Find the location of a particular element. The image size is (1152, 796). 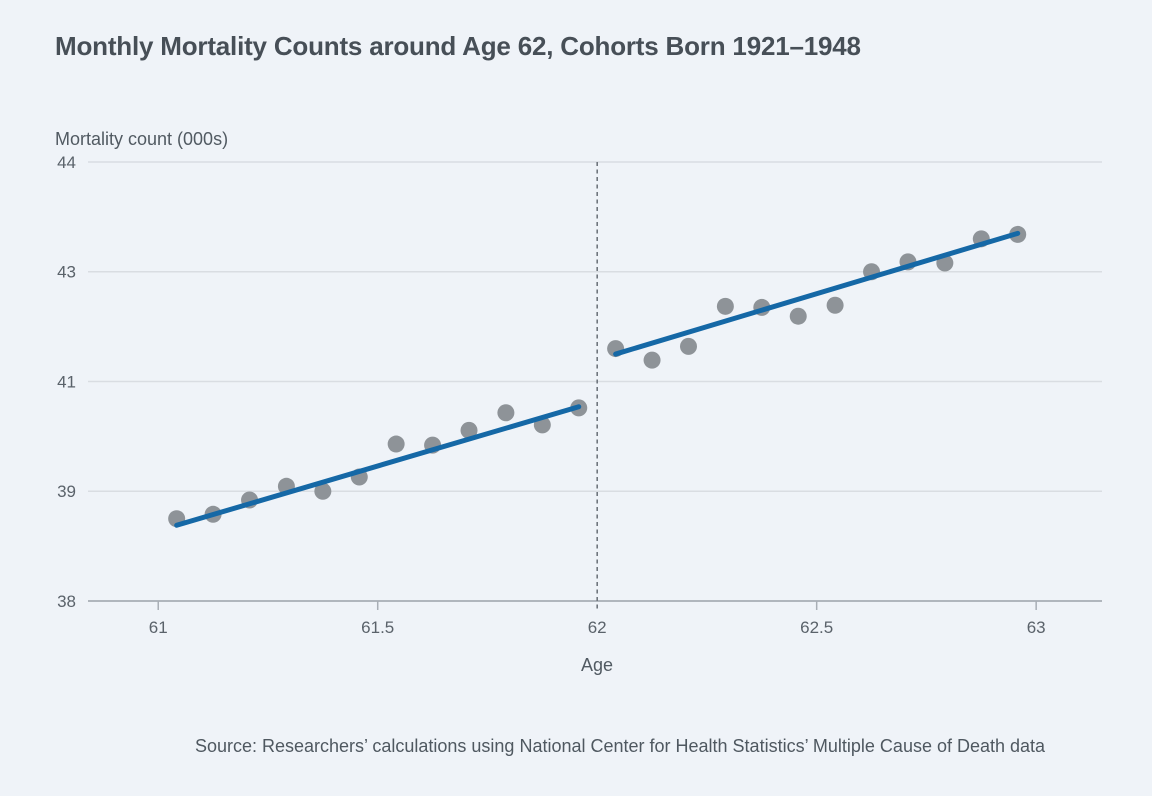

x-tick-label: 62 is located at coordinates (597, 627).